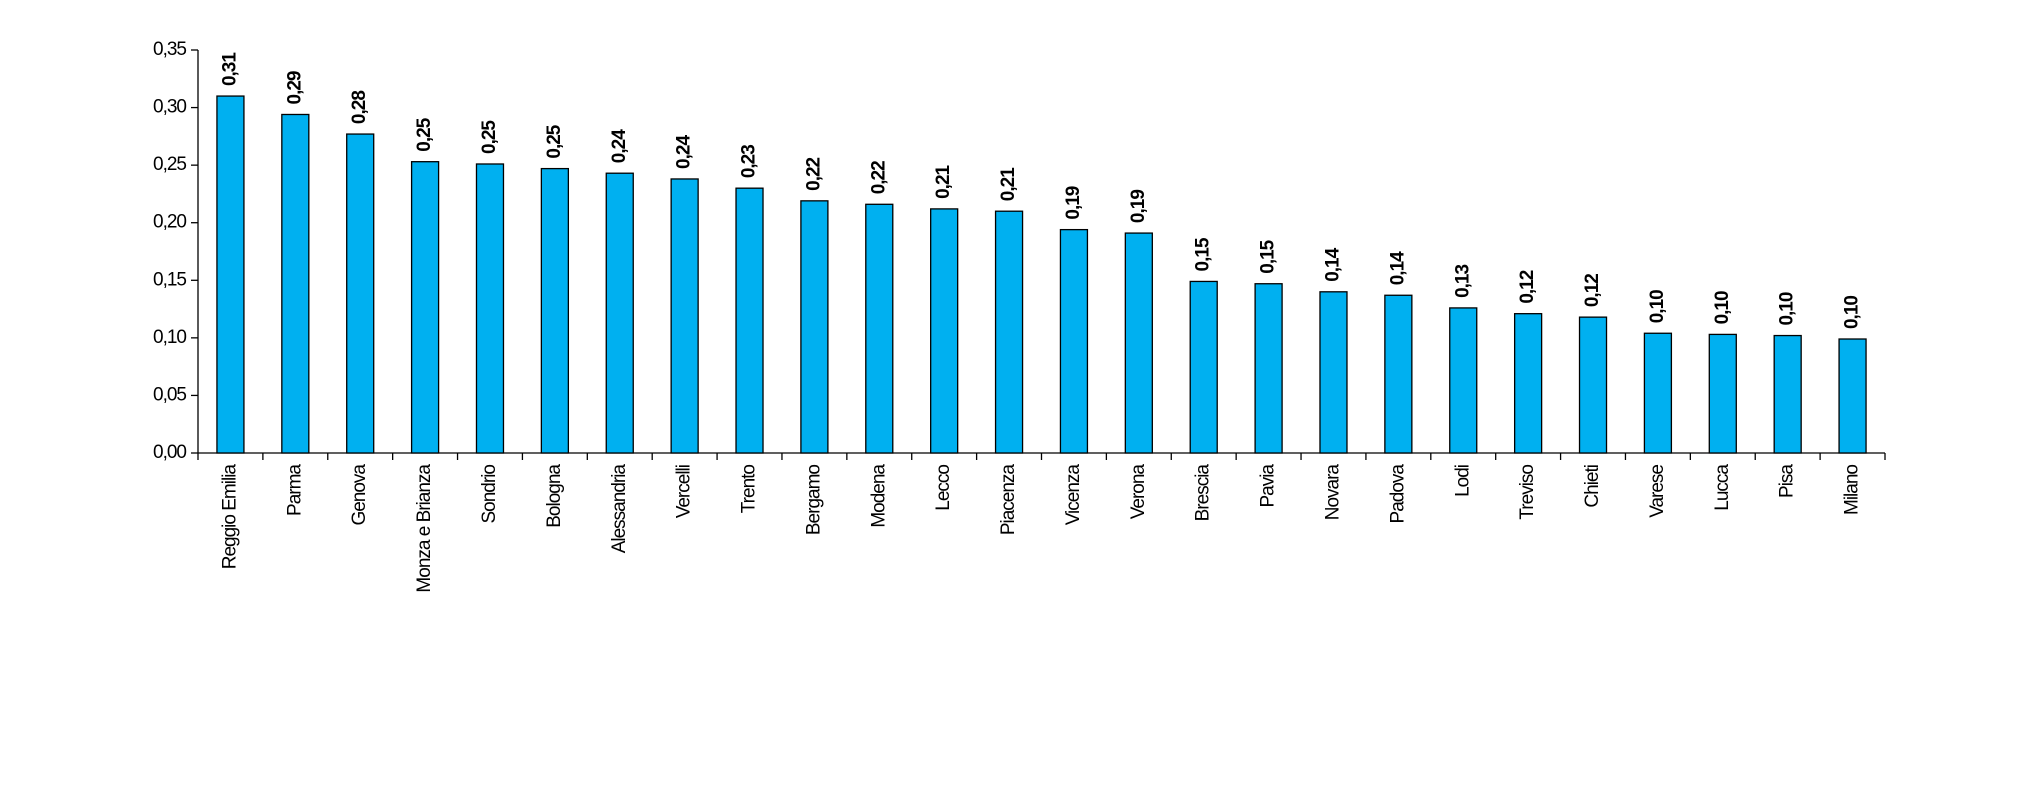 Image resolution: width=2039 pixels, height=810 pixels. What do you see at coordinates (619, 509) in the screenshot?
I see `x-tick-label: Alessandria` at bounding box center [619, 509].